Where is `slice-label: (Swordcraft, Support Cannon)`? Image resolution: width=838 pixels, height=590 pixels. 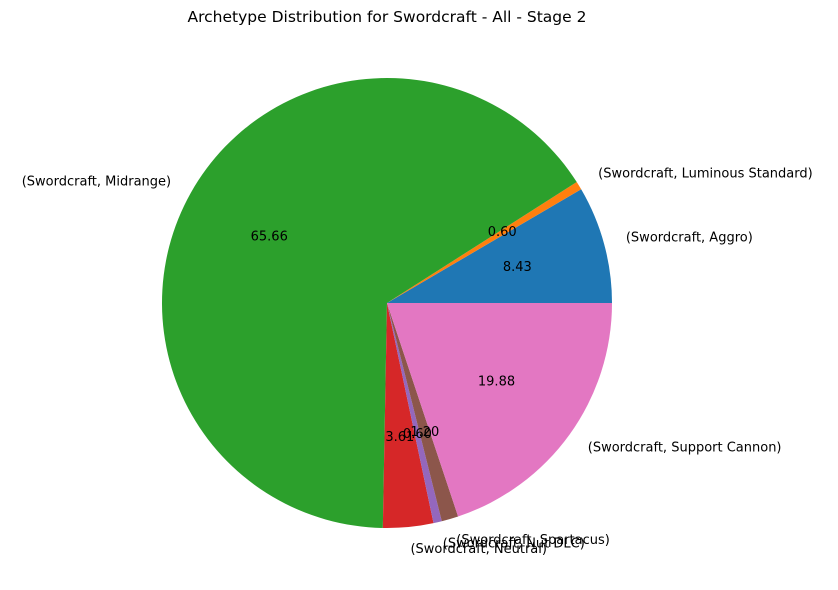 slice-label: (Swordcraft, Support Cannon) is located at coordinates (685, 447).